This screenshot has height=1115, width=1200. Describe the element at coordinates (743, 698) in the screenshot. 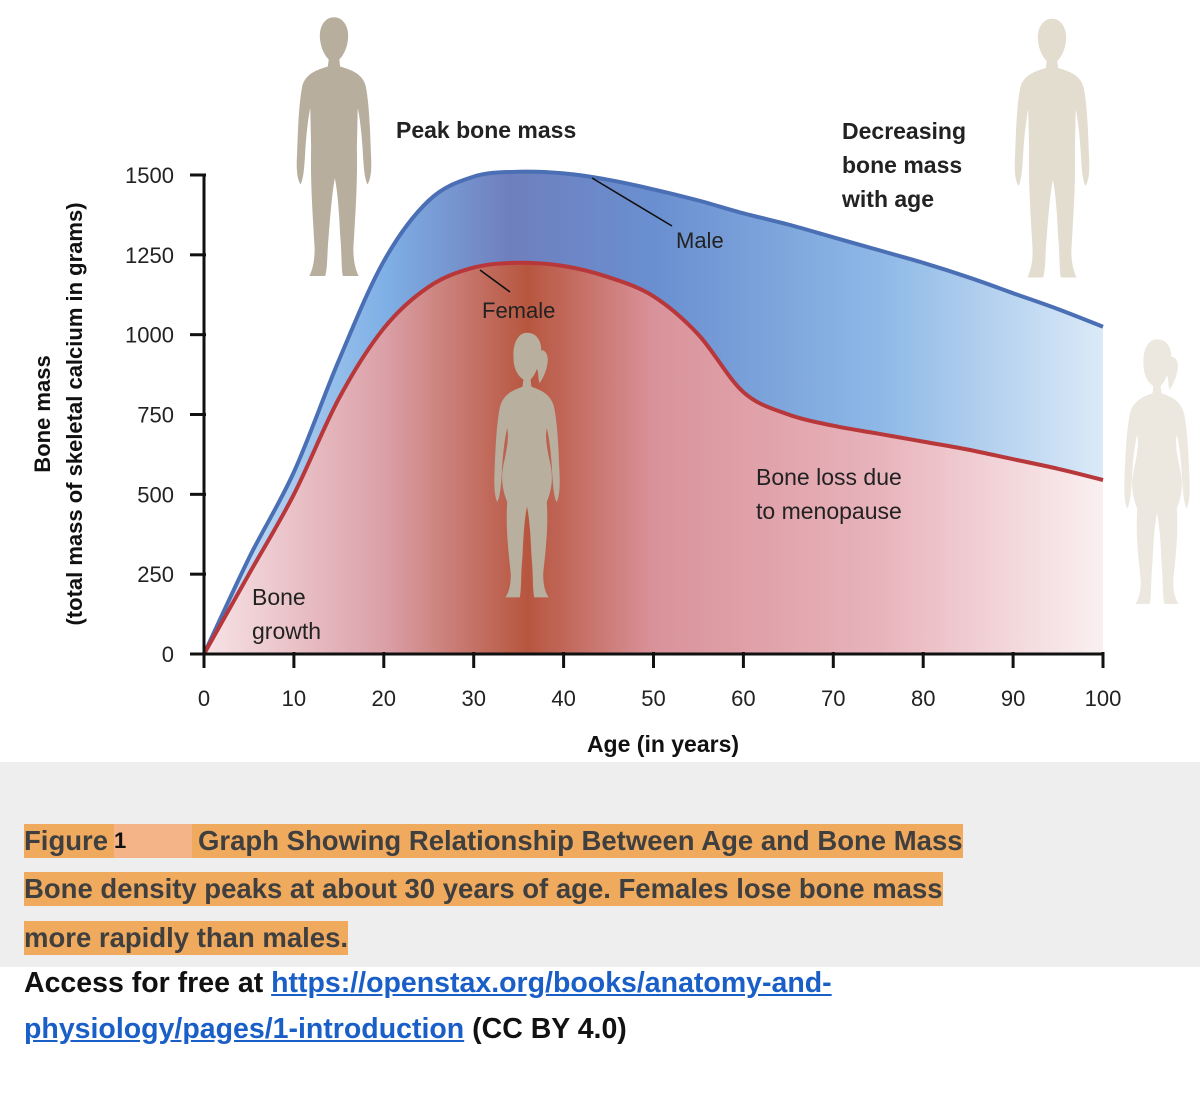

I see `x-tick-label: 60` at that location.